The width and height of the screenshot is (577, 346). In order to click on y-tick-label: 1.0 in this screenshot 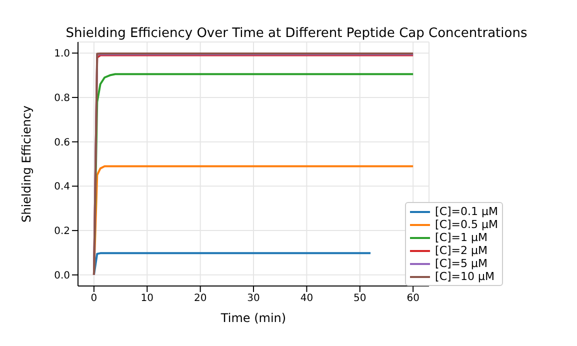, I will do `click(62, 54)`.